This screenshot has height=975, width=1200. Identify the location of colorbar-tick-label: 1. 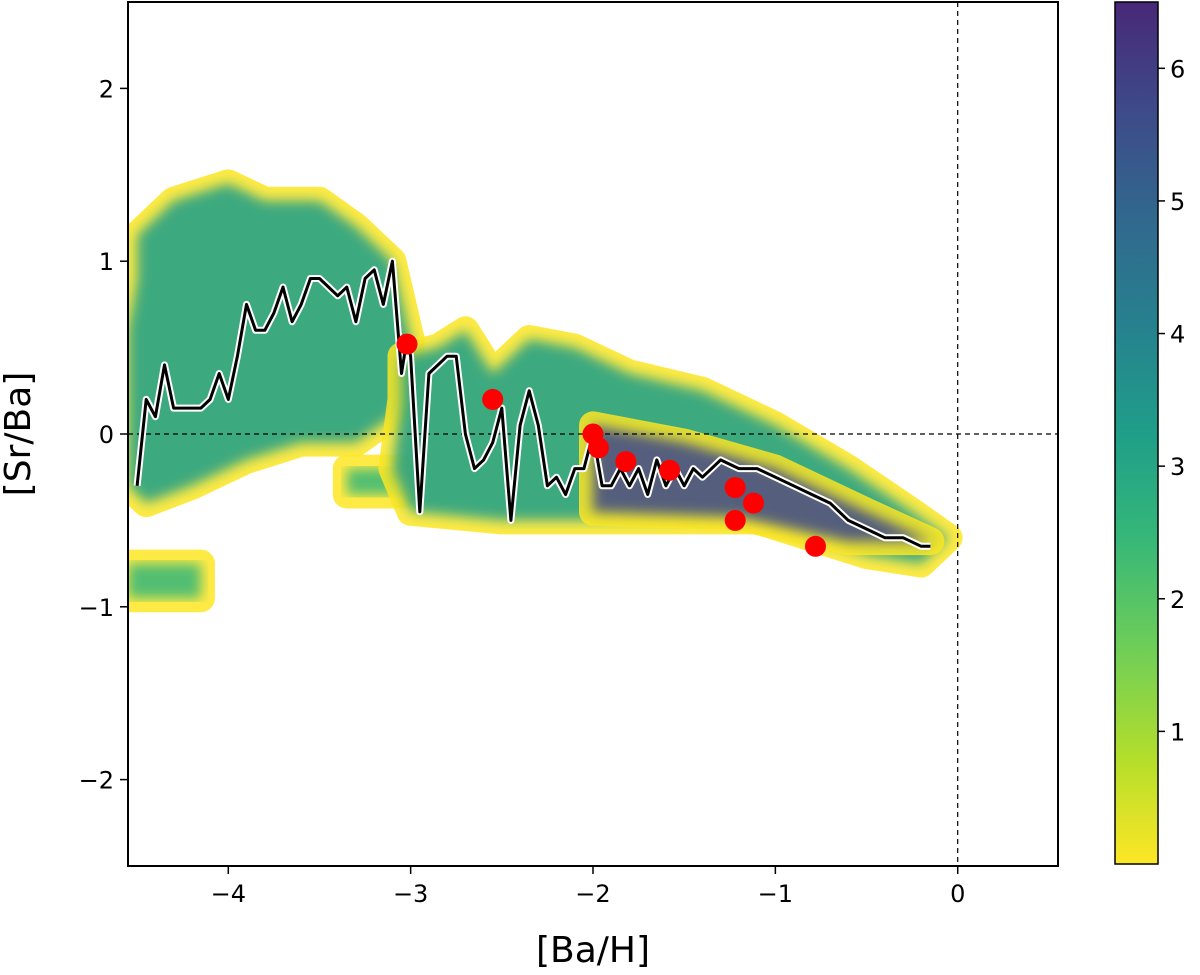
(1177, 732).